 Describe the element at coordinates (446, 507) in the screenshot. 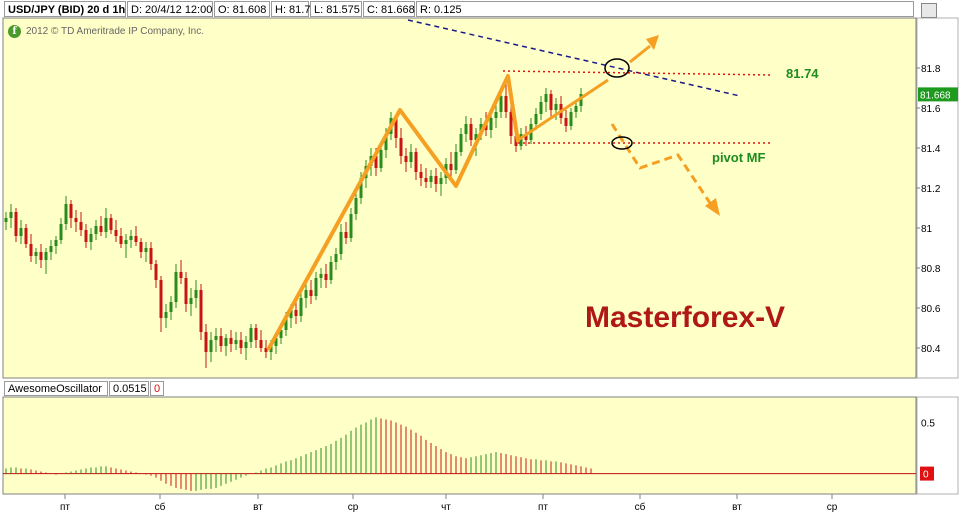

I see `time-tick-label: чт` at that location.